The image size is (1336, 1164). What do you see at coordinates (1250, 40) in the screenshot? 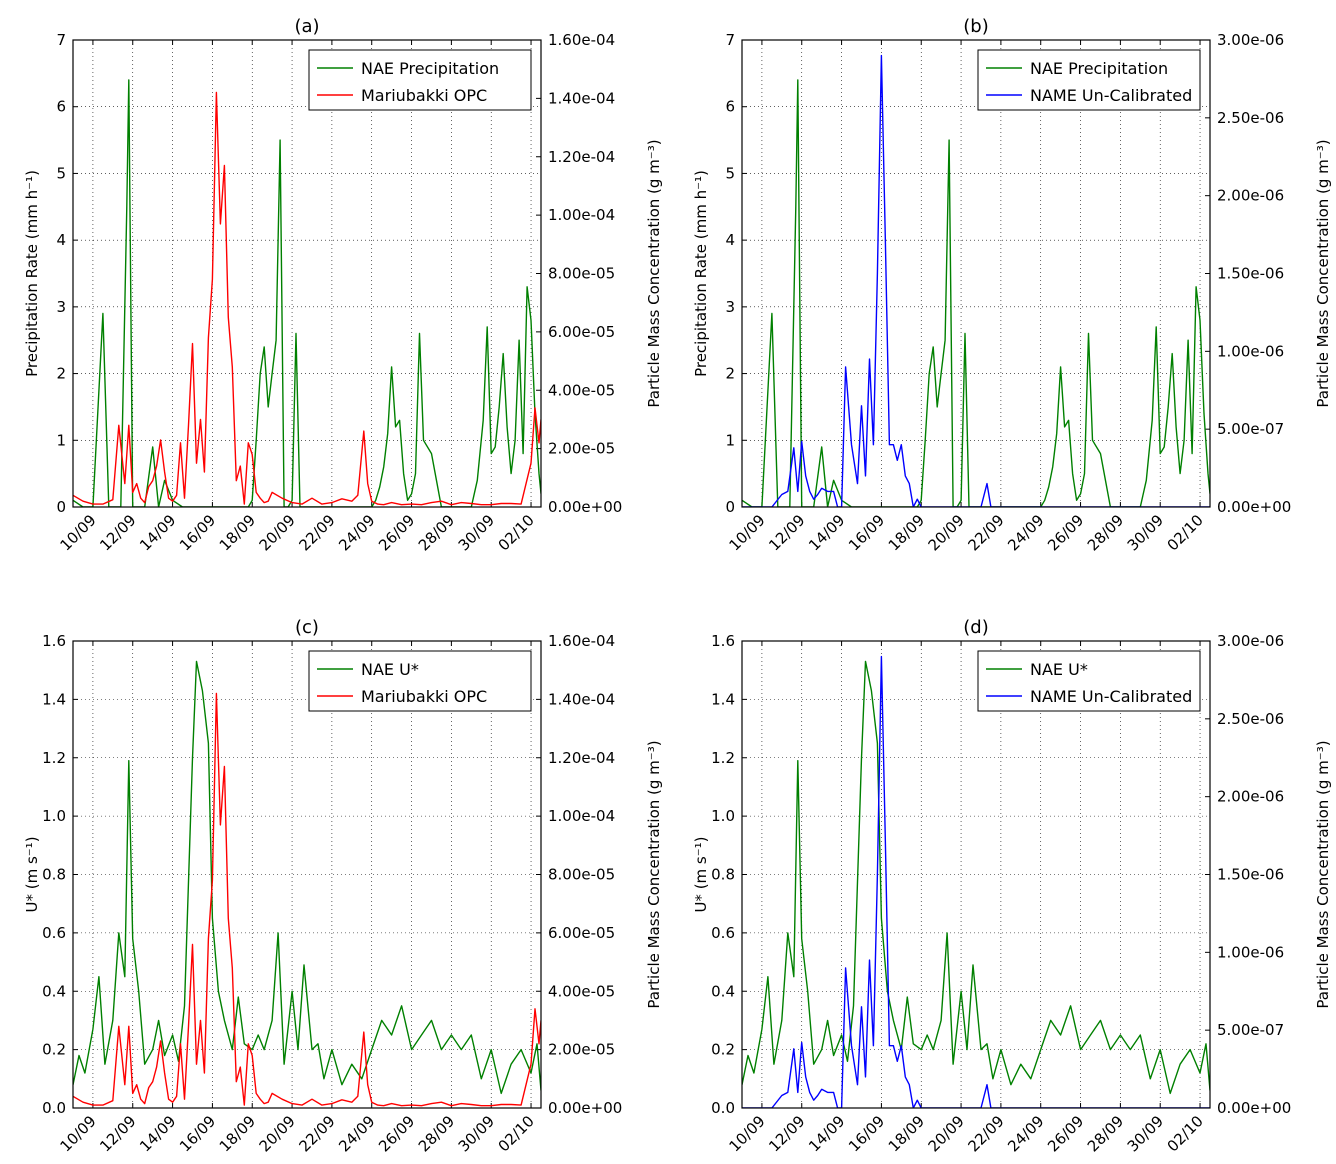
I see `y2-tick-label: 3.00e-06` at bounding box center [1250, 40].